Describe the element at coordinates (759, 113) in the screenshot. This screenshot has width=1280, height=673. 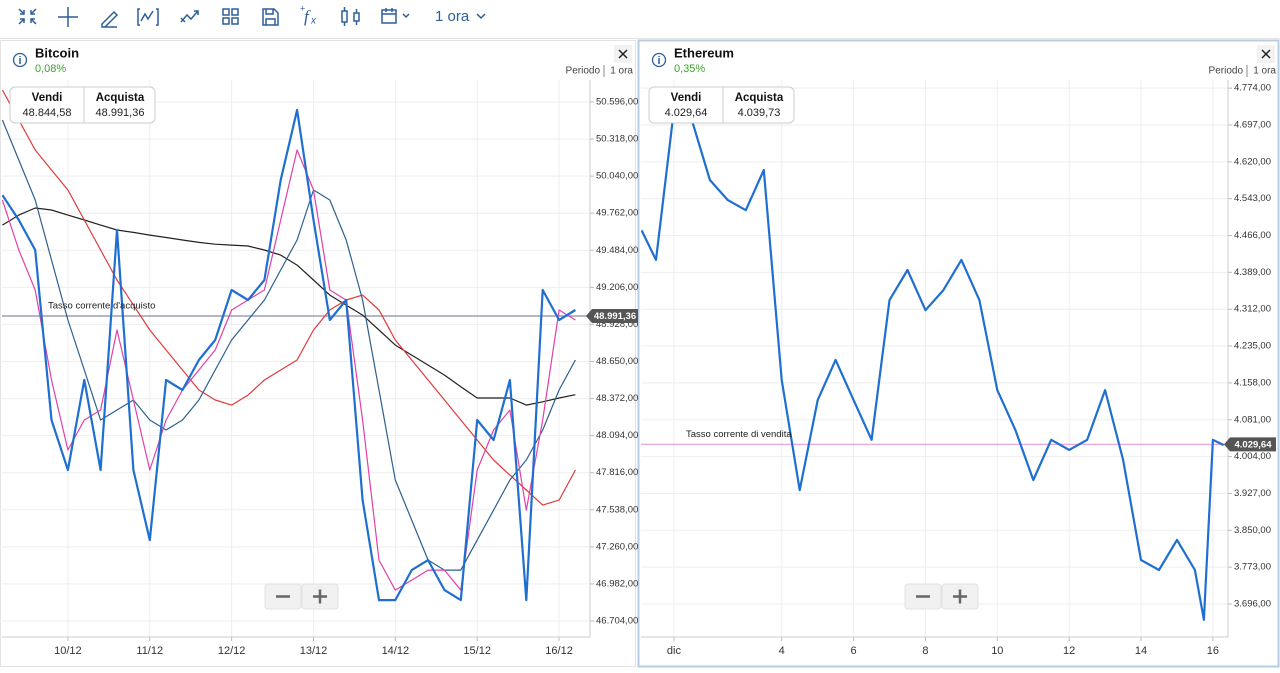
I see `buy-price: 4.039,73` at that location.